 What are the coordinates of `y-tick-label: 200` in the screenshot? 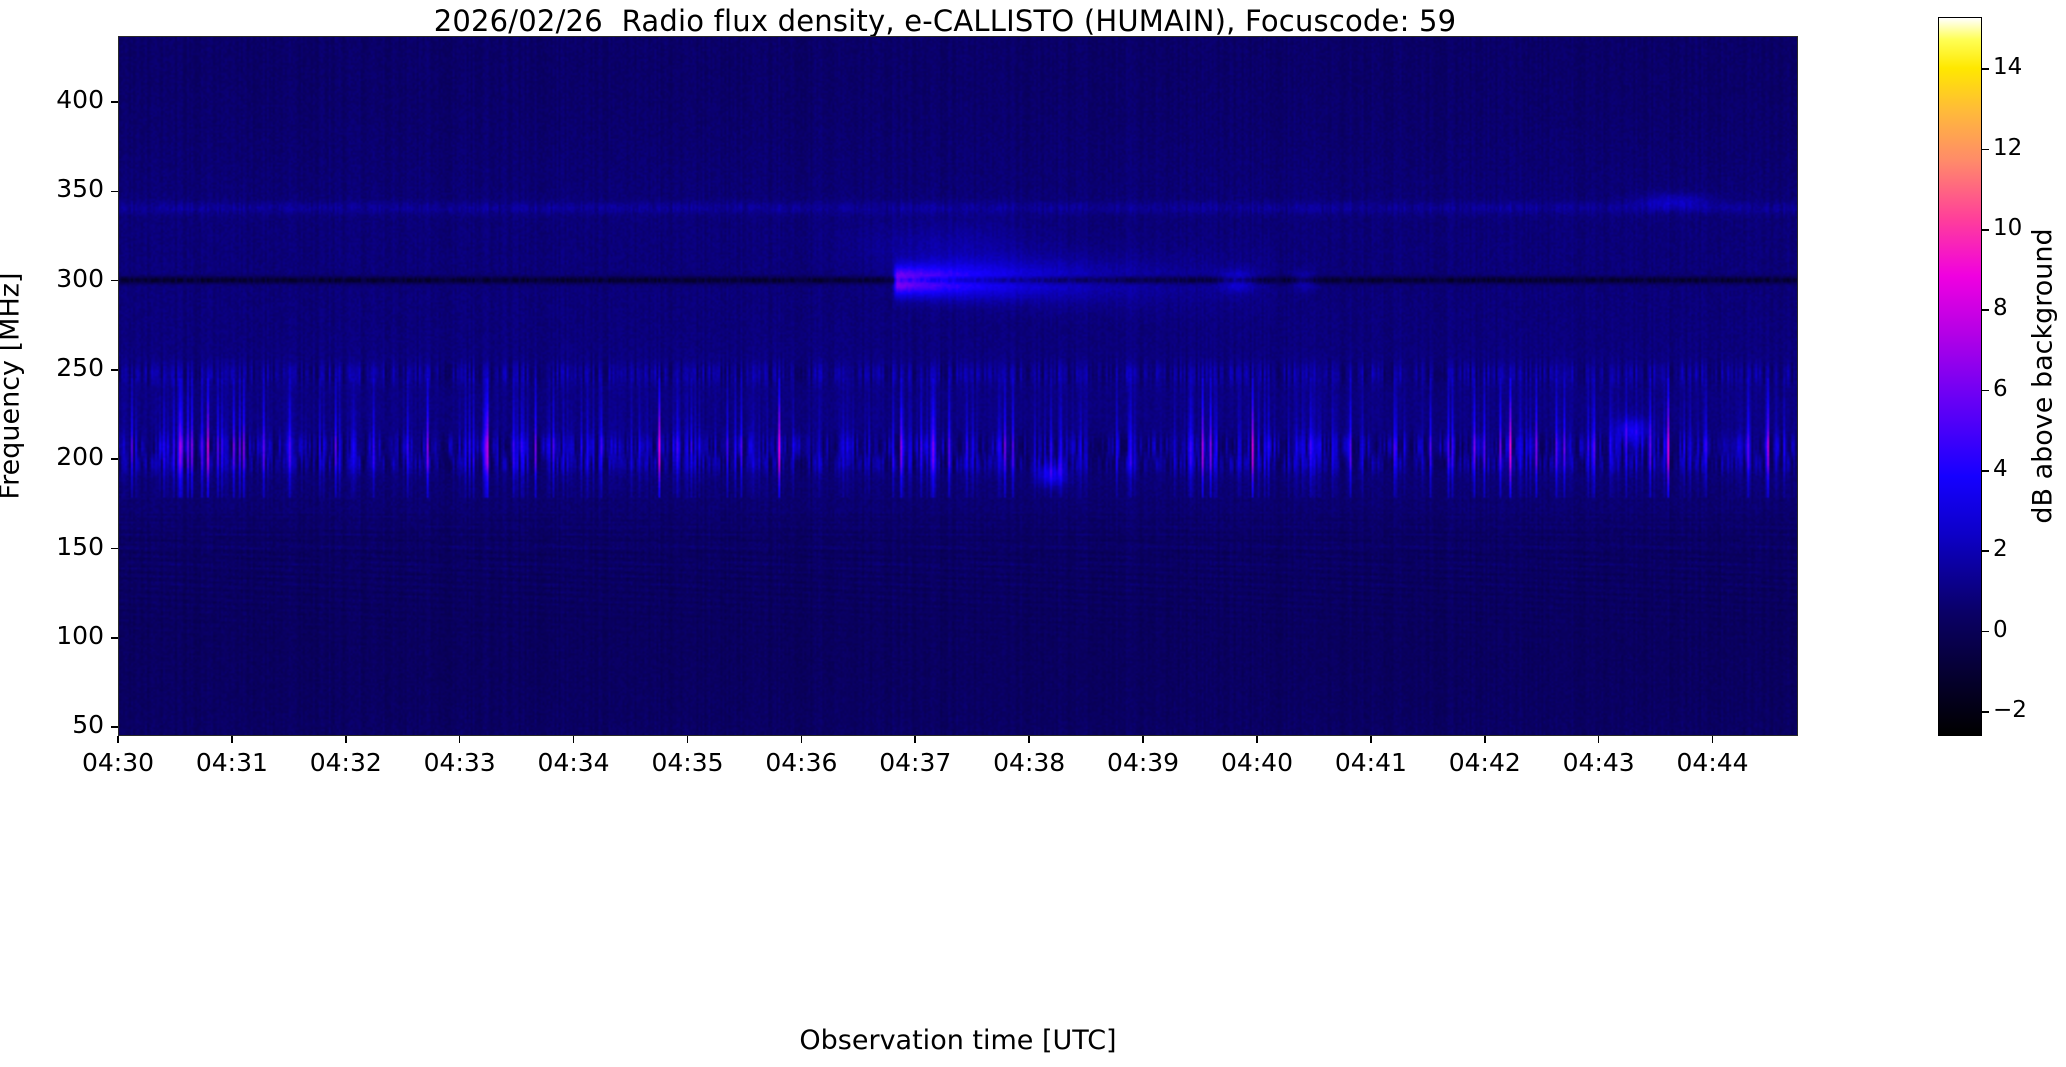 It's located at (80, 457).